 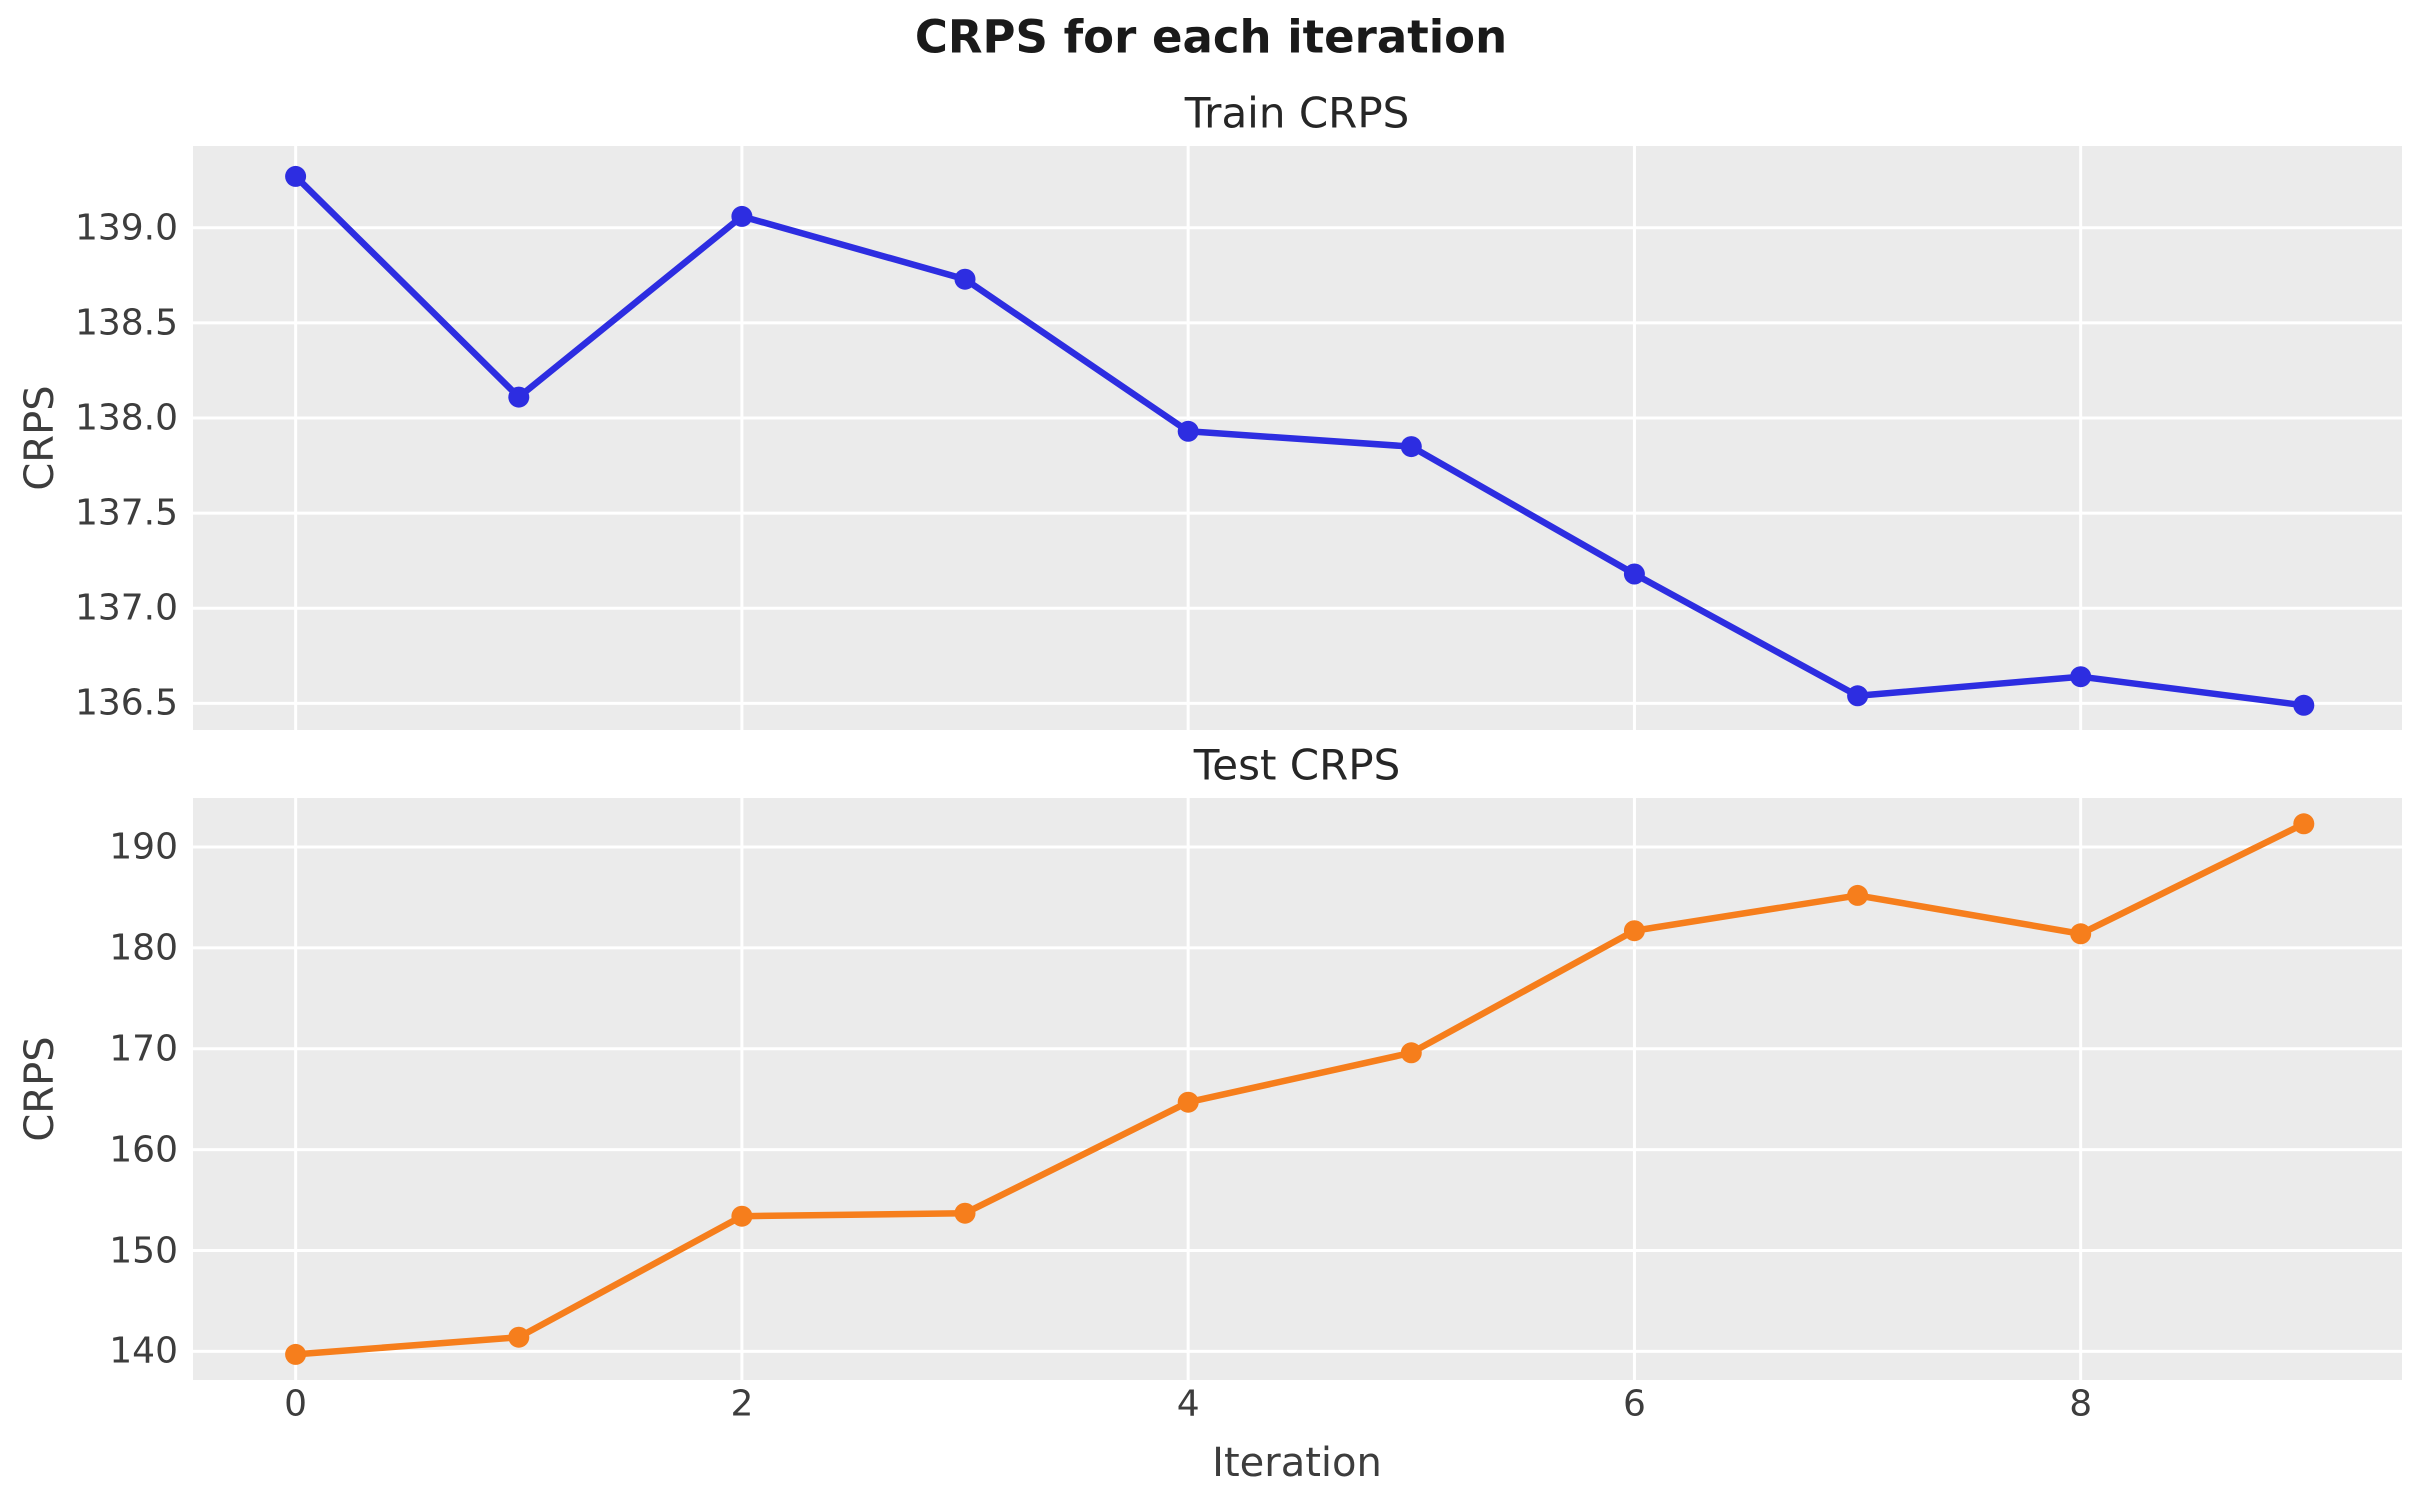 What do you see at coordinates (126, 228) in the screenshot?
I see `y-tick-label: 139.0` at bounding box center [126, 228].